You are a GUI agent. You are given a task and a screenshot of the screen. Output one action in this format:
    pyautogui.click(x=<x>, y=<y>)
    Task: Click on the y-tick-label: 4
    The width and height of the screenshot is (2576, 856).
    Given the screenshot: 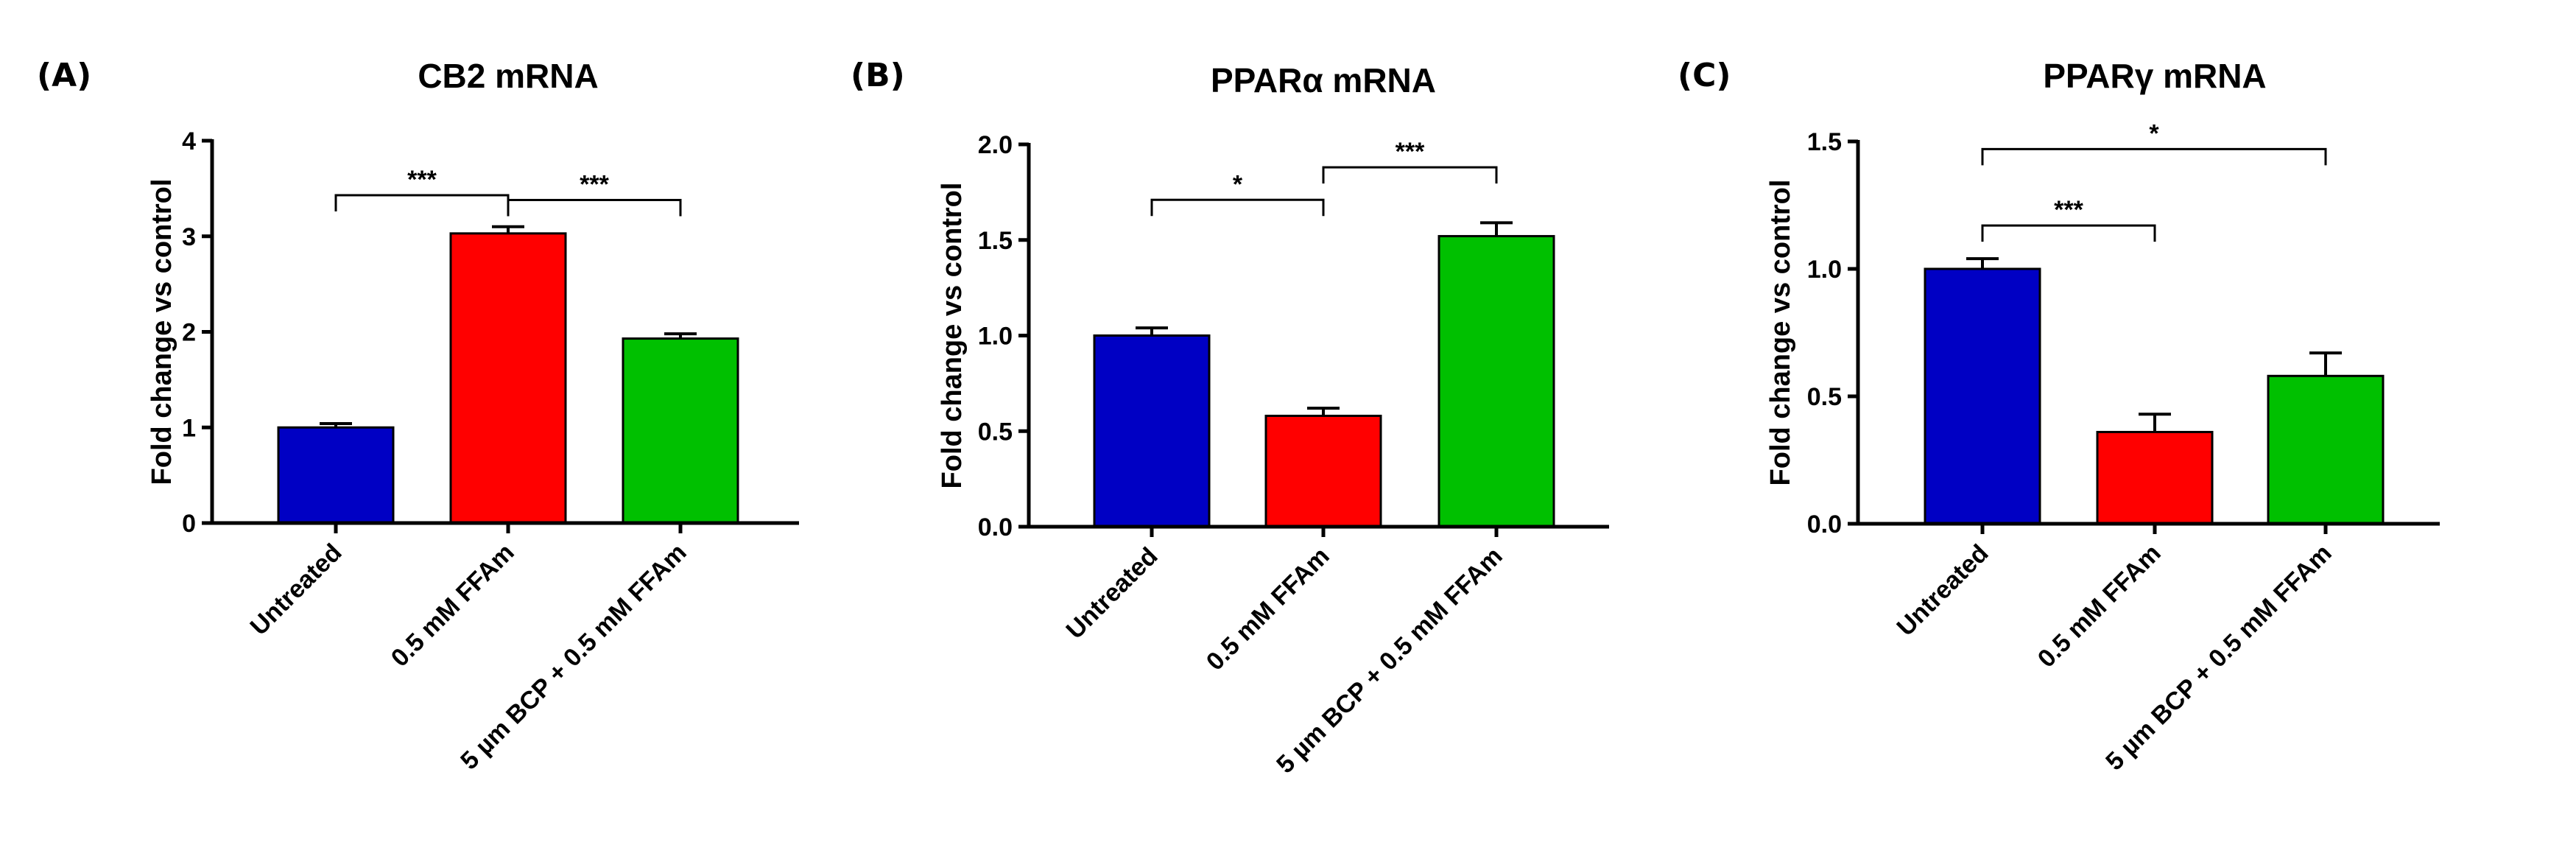 What is the action you would take?
    pyautogui.click(x=189, y=141)
    